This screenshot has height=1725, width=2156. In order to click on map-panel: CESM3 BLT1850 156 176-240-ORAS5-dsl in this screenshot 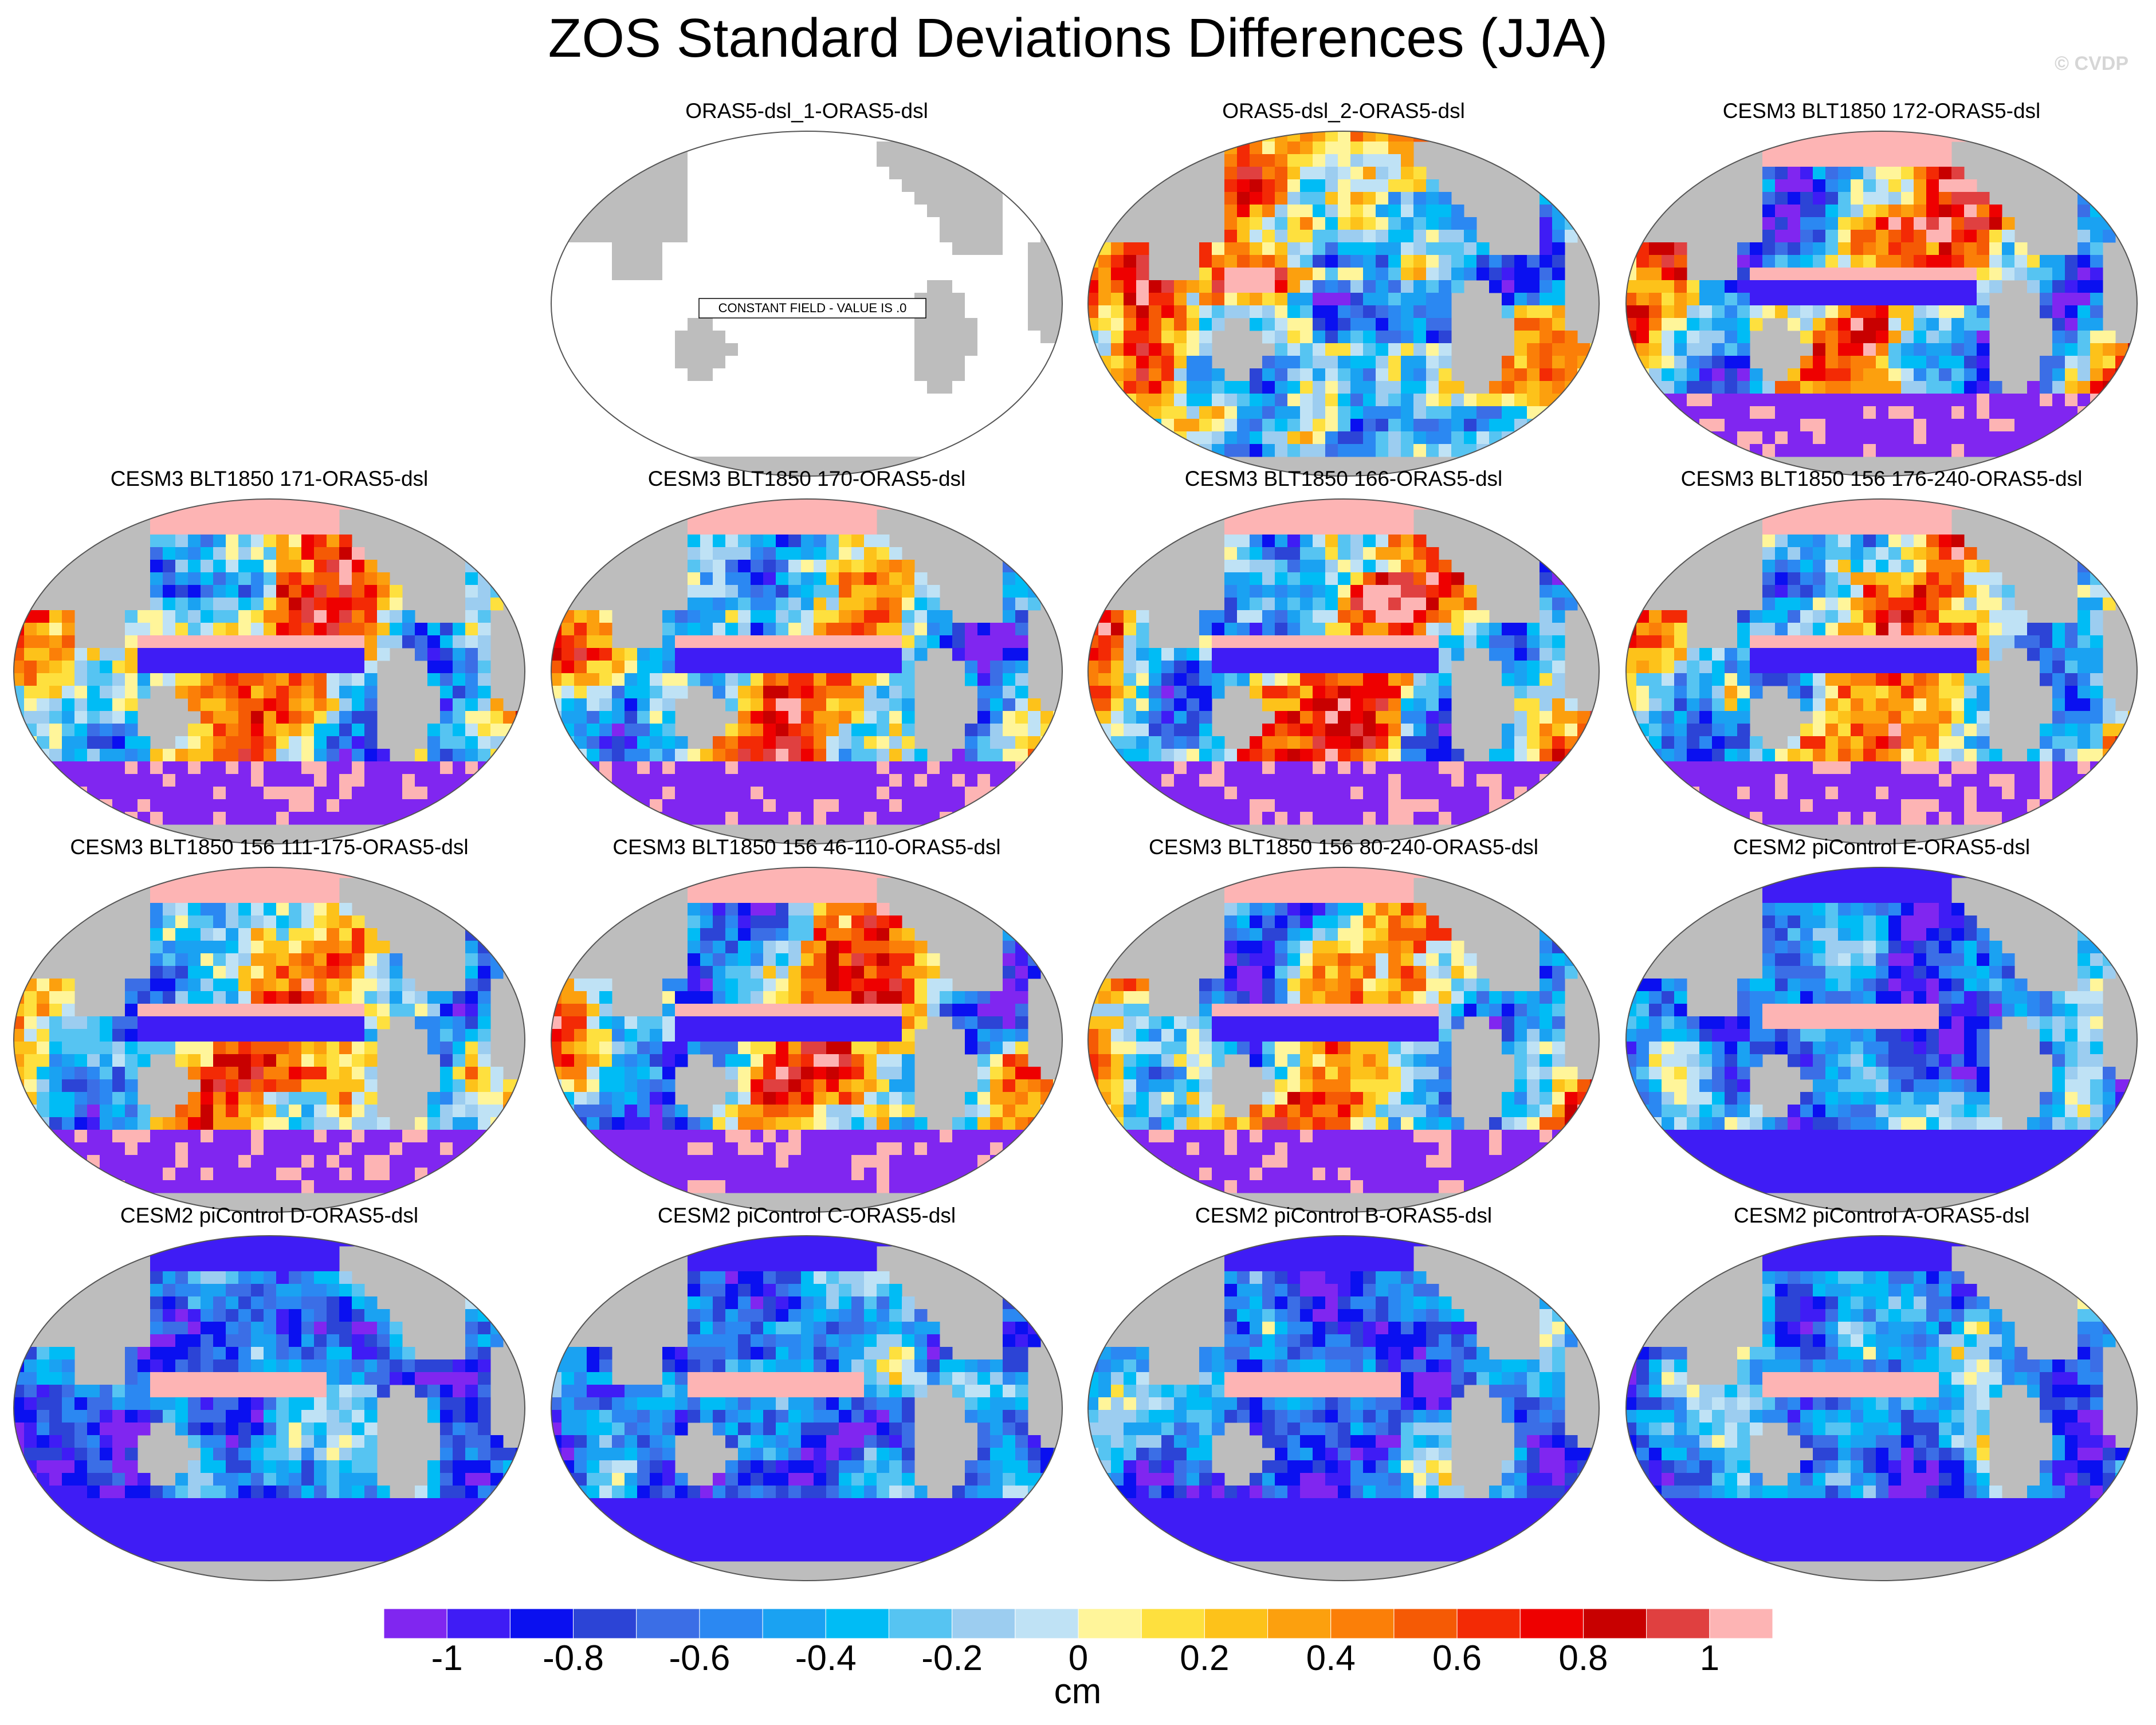, I will do `click(1881, 665)`.